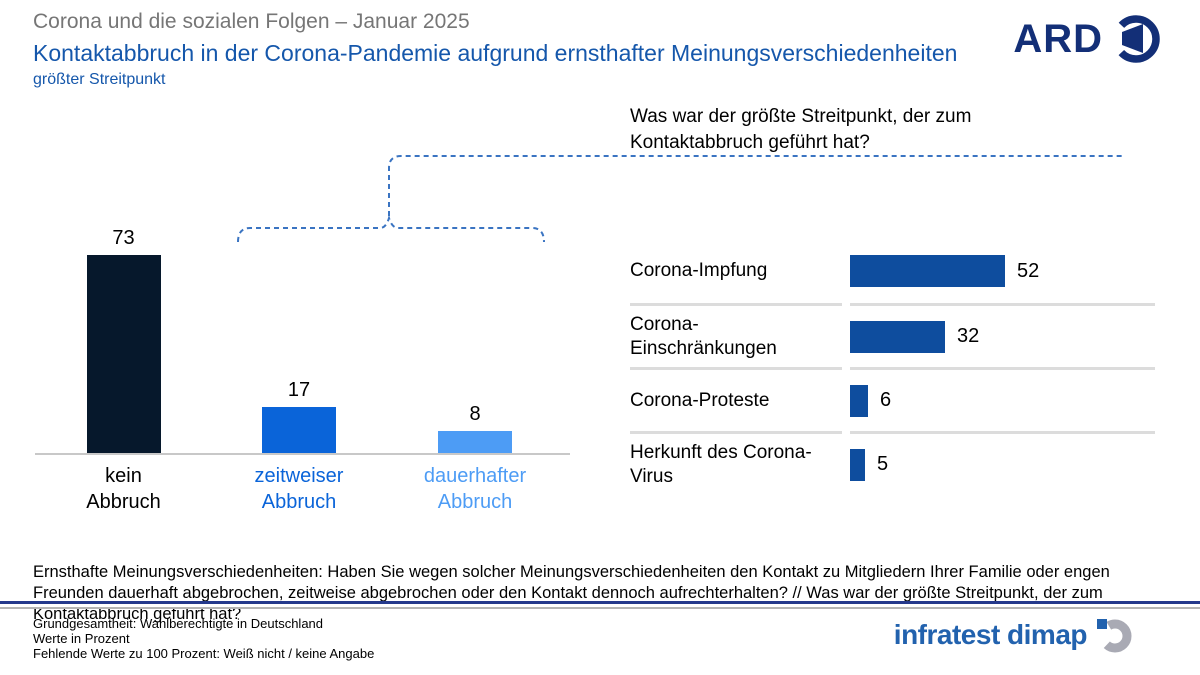 The height and width of the screenshot is (675, 1200). I want to click on category-label: zeitweiser Abbruch, so click(299, 489).